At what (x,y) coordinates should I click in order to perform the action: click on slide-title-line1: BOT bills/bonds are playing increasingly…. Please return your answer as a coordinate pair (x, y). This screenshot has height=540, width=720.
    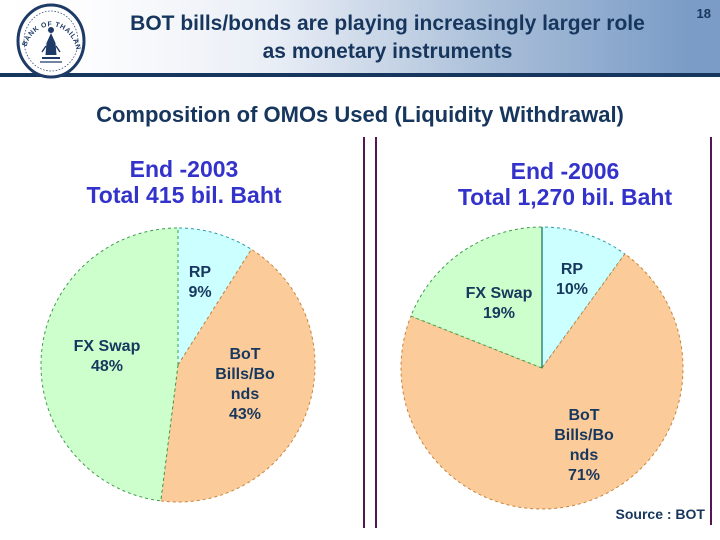
    Looking at the image, I should click on (387, 23).